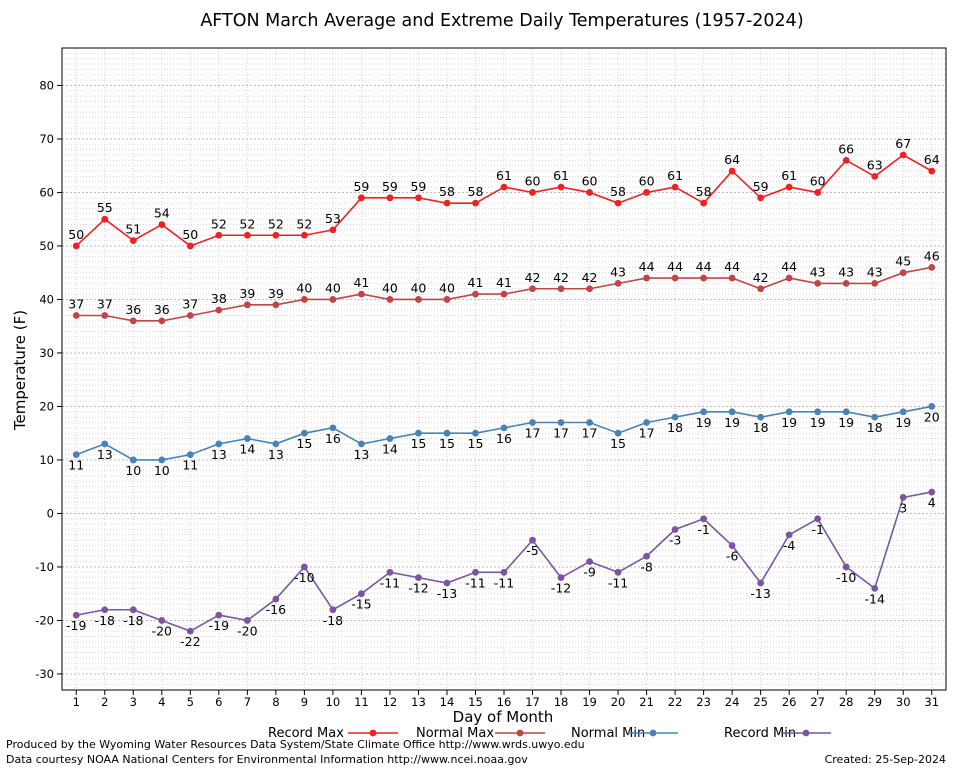 Image resolution: width=954 pixels, height=768 pixels. Describe the element at coordinates (561, 702) in the screenshot. I see `x-tick-label: 18` at that location.